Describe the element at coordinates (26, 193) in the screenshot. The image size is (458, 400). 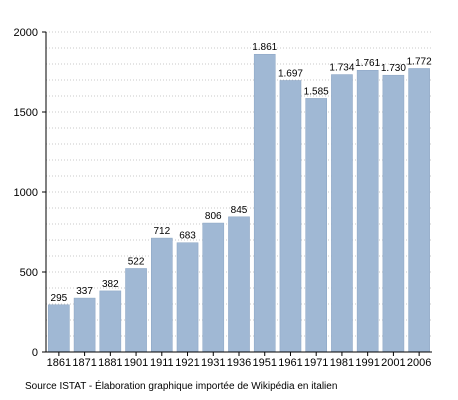
I see `y-tick-label: 1000` at that location.